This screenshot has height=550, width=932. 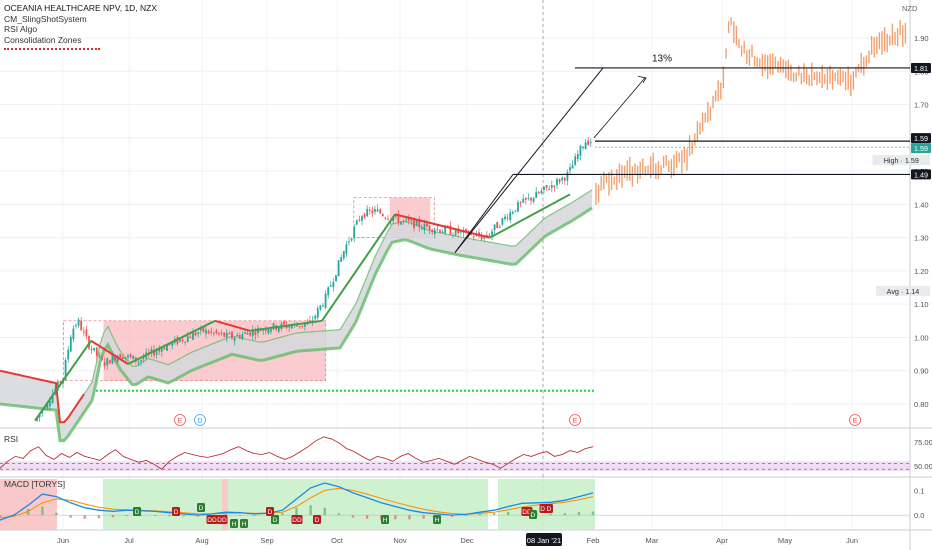 I want to click on x-tick-label: Jul, so click(x=129, y=540).